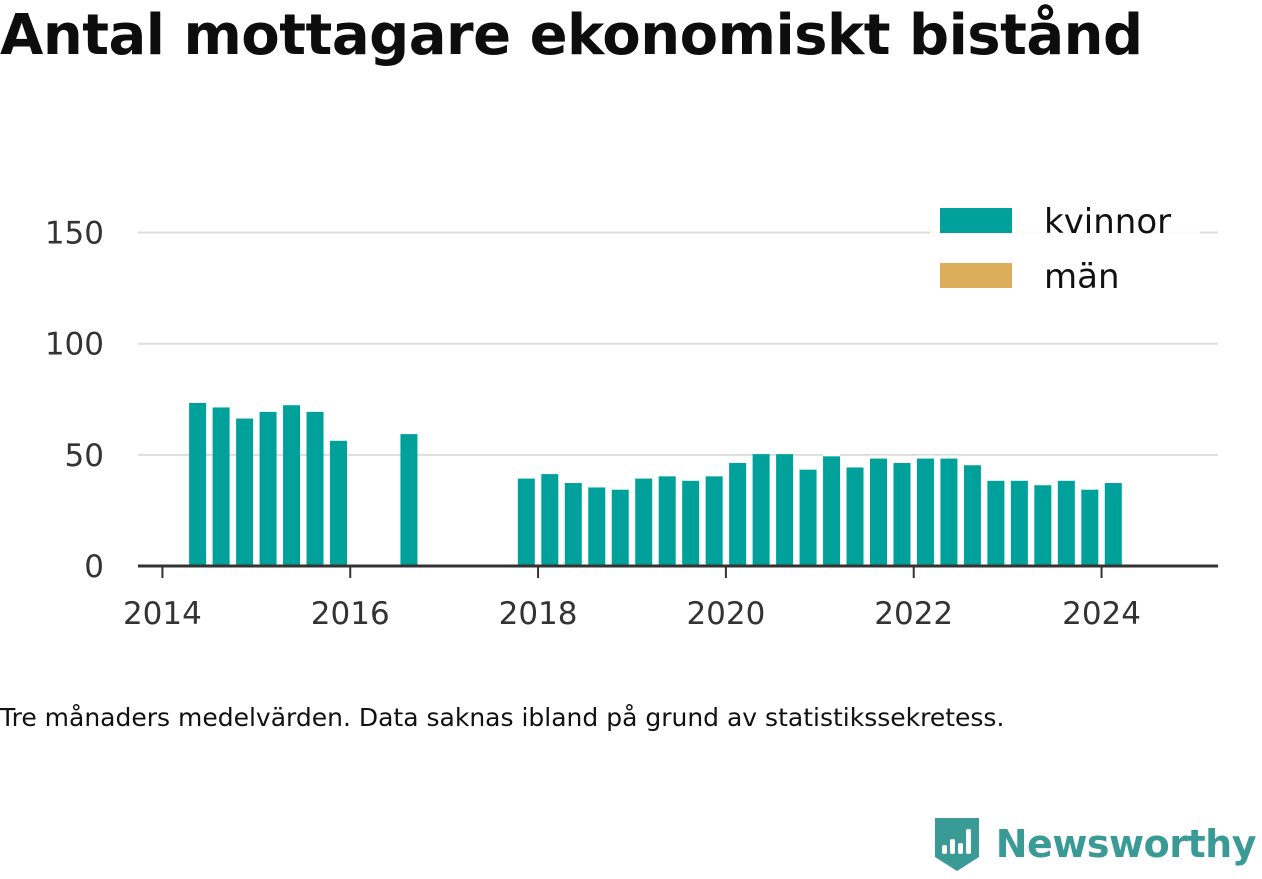  I want to click on y-tick-label: 50, so click(84, 456).